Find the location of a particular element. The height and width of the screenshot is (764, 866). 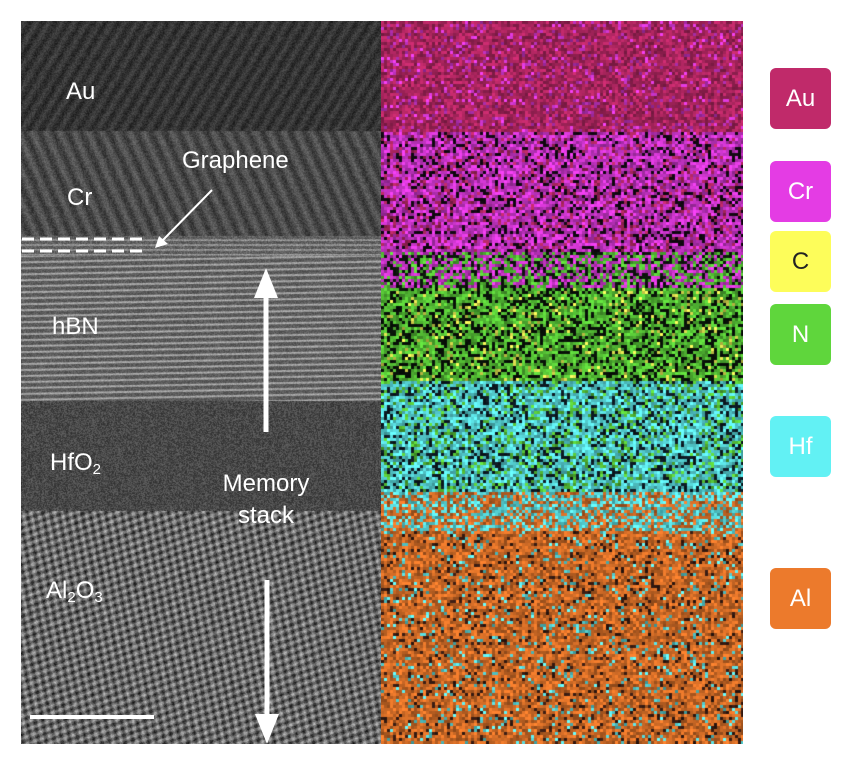

label-hfo2: HfO2 is located at coordinates (76, 463).